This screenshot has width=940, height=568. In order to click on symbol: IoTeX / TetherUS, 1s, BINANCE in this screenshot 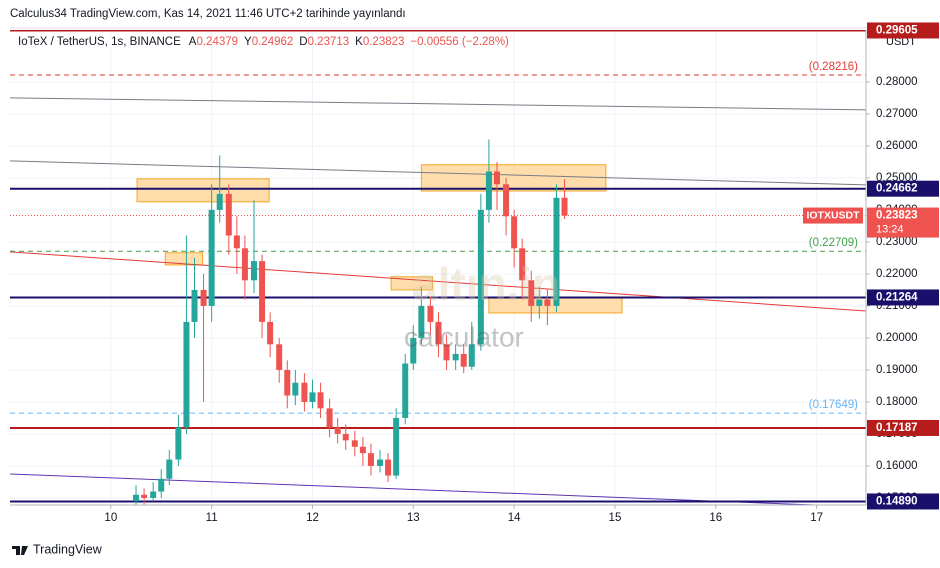, I will do `click(99, 42)`.